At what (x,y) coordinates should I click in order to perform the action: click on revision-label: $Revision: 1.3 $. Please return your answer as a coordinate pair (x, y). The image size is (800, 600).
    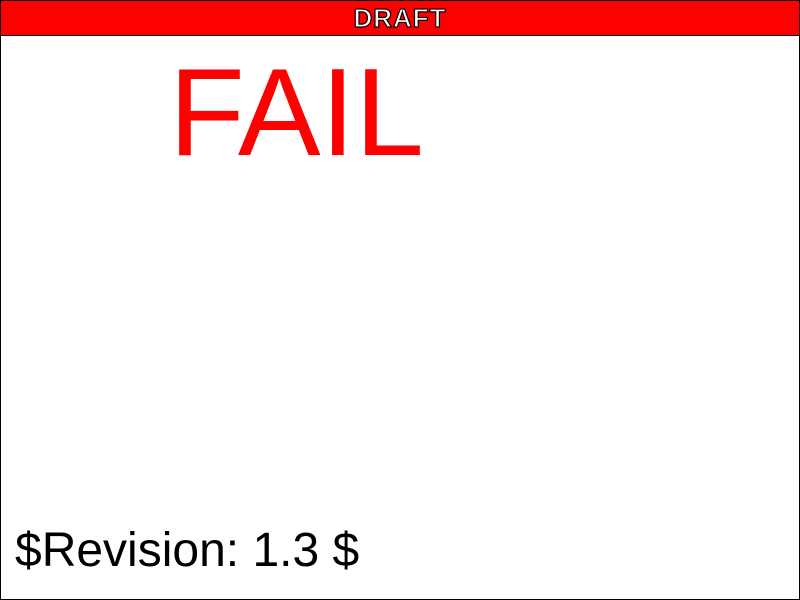
    Looking at the image, I should click on (187, 550).